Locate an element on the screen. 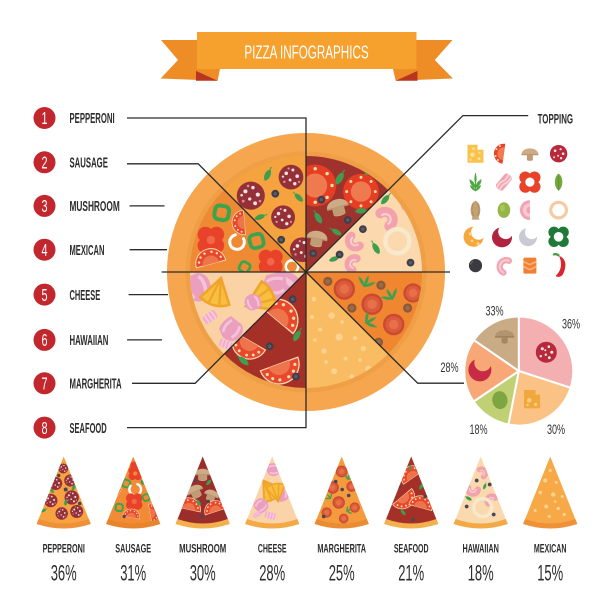 This screenshot has width=612, height=612. svg-text: 5 is located at coordinates (44, 295).